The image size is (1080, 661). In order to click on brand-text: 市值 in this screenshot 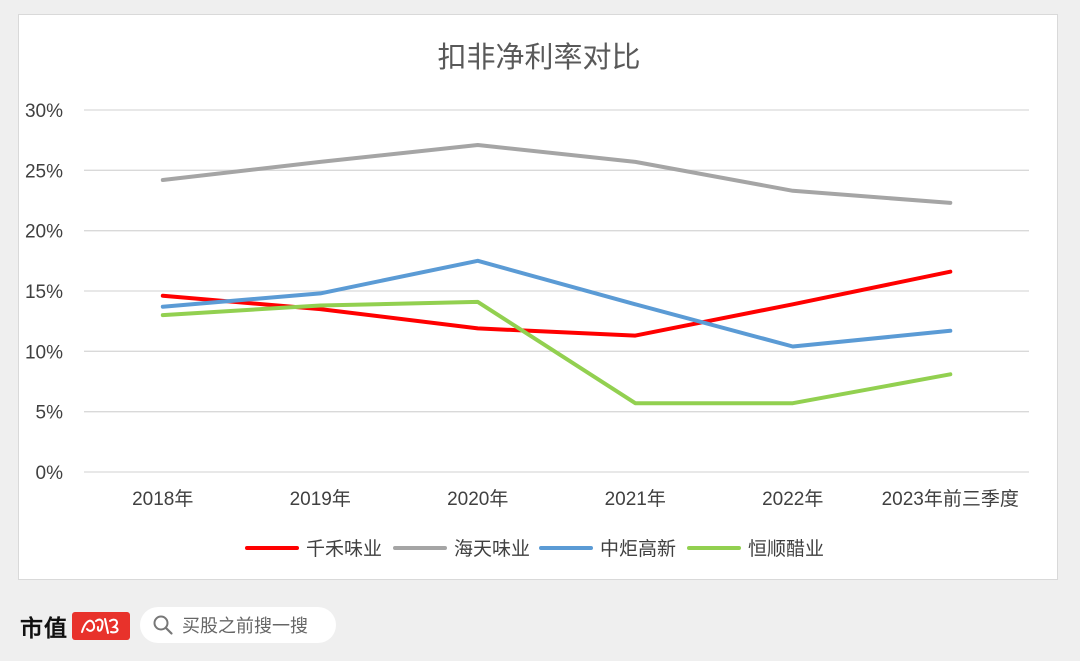, I will do `click(44, 628)`.